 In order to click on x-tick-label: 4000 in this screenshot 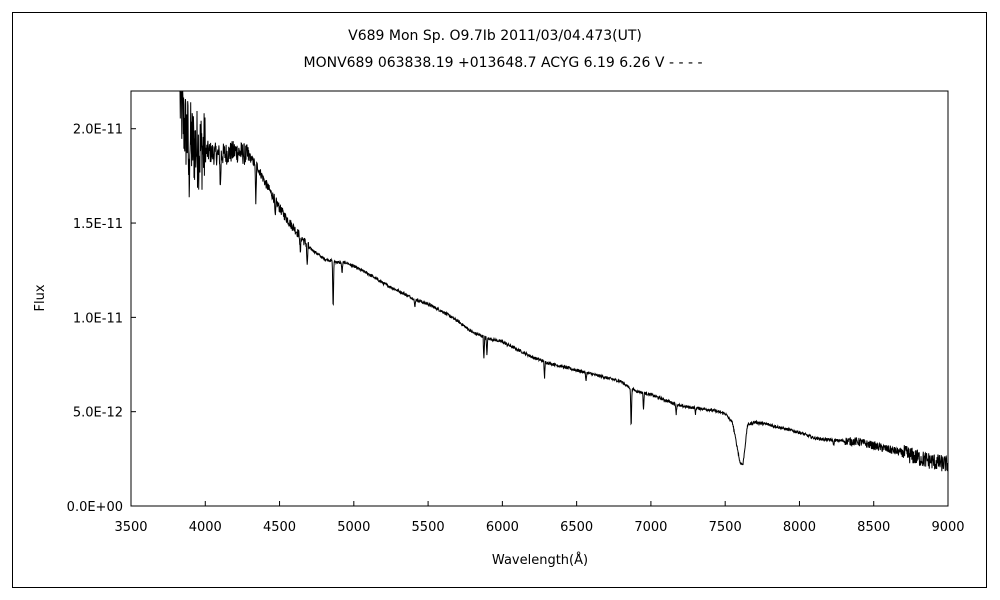, I will do `click(205, 527)`.